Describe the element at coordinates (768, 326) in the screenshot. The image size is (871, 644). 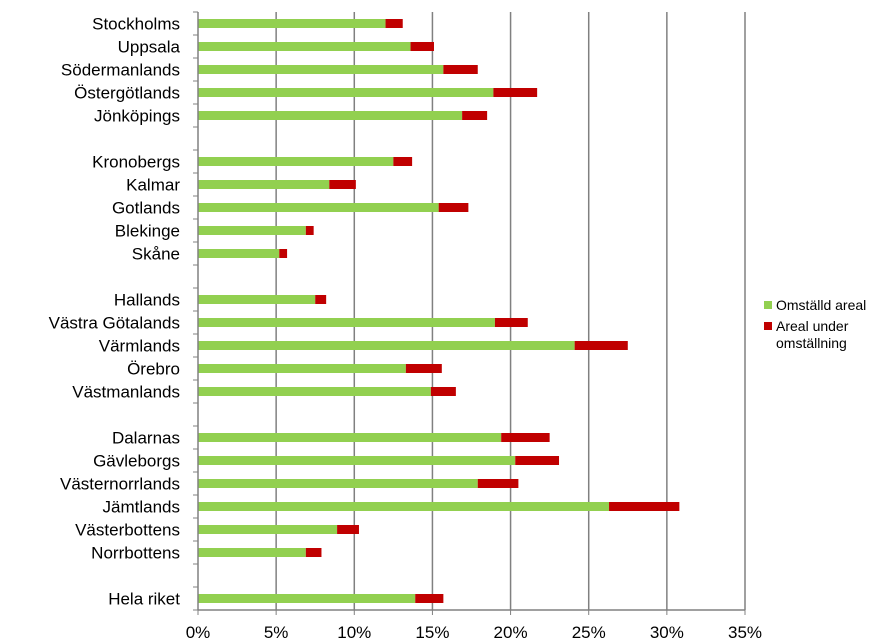
I see `legend-swatch-red` at that location.